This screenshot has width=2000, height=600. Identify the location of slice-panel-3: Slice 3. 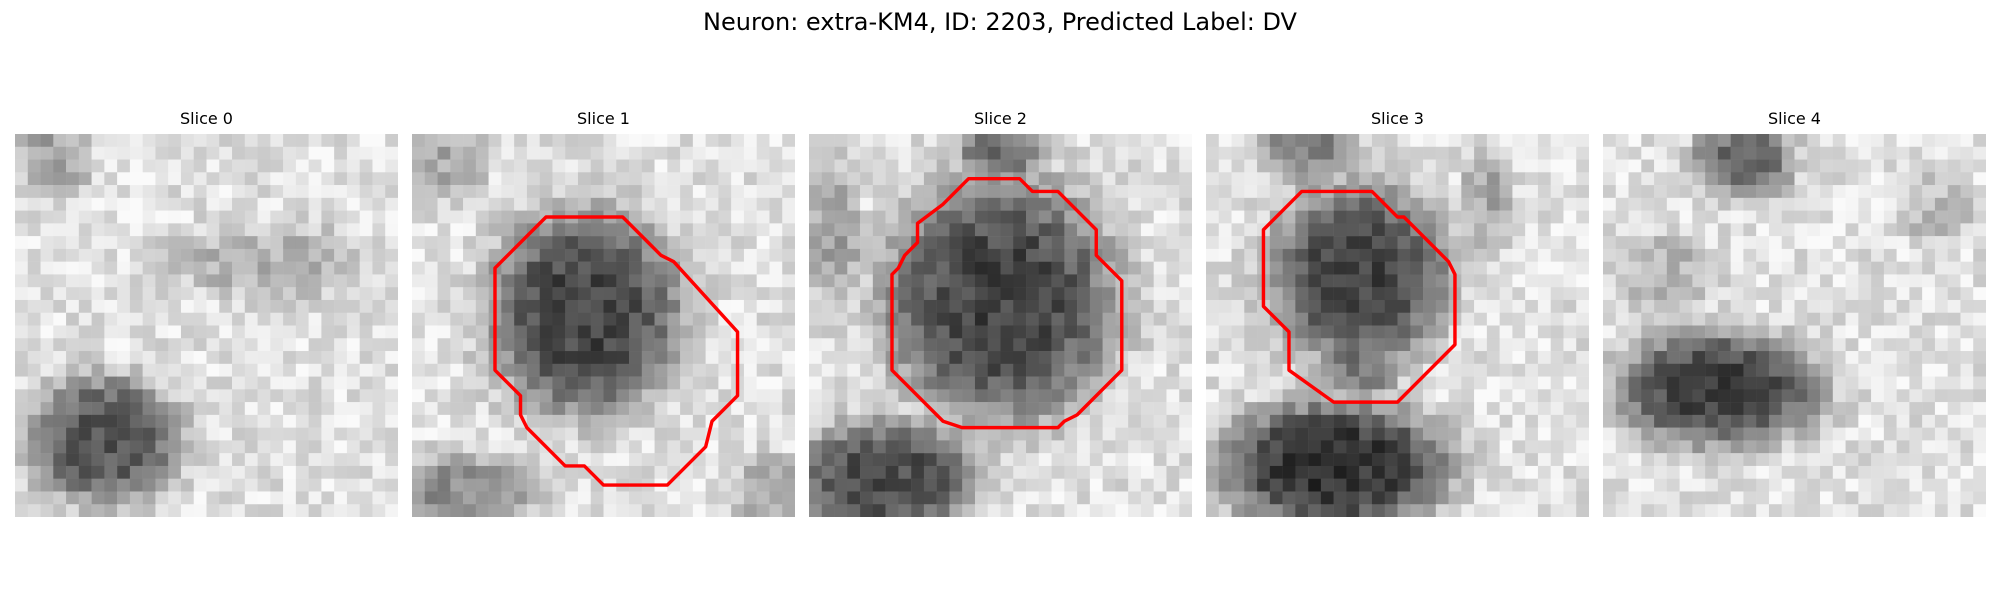
(1397, 312).